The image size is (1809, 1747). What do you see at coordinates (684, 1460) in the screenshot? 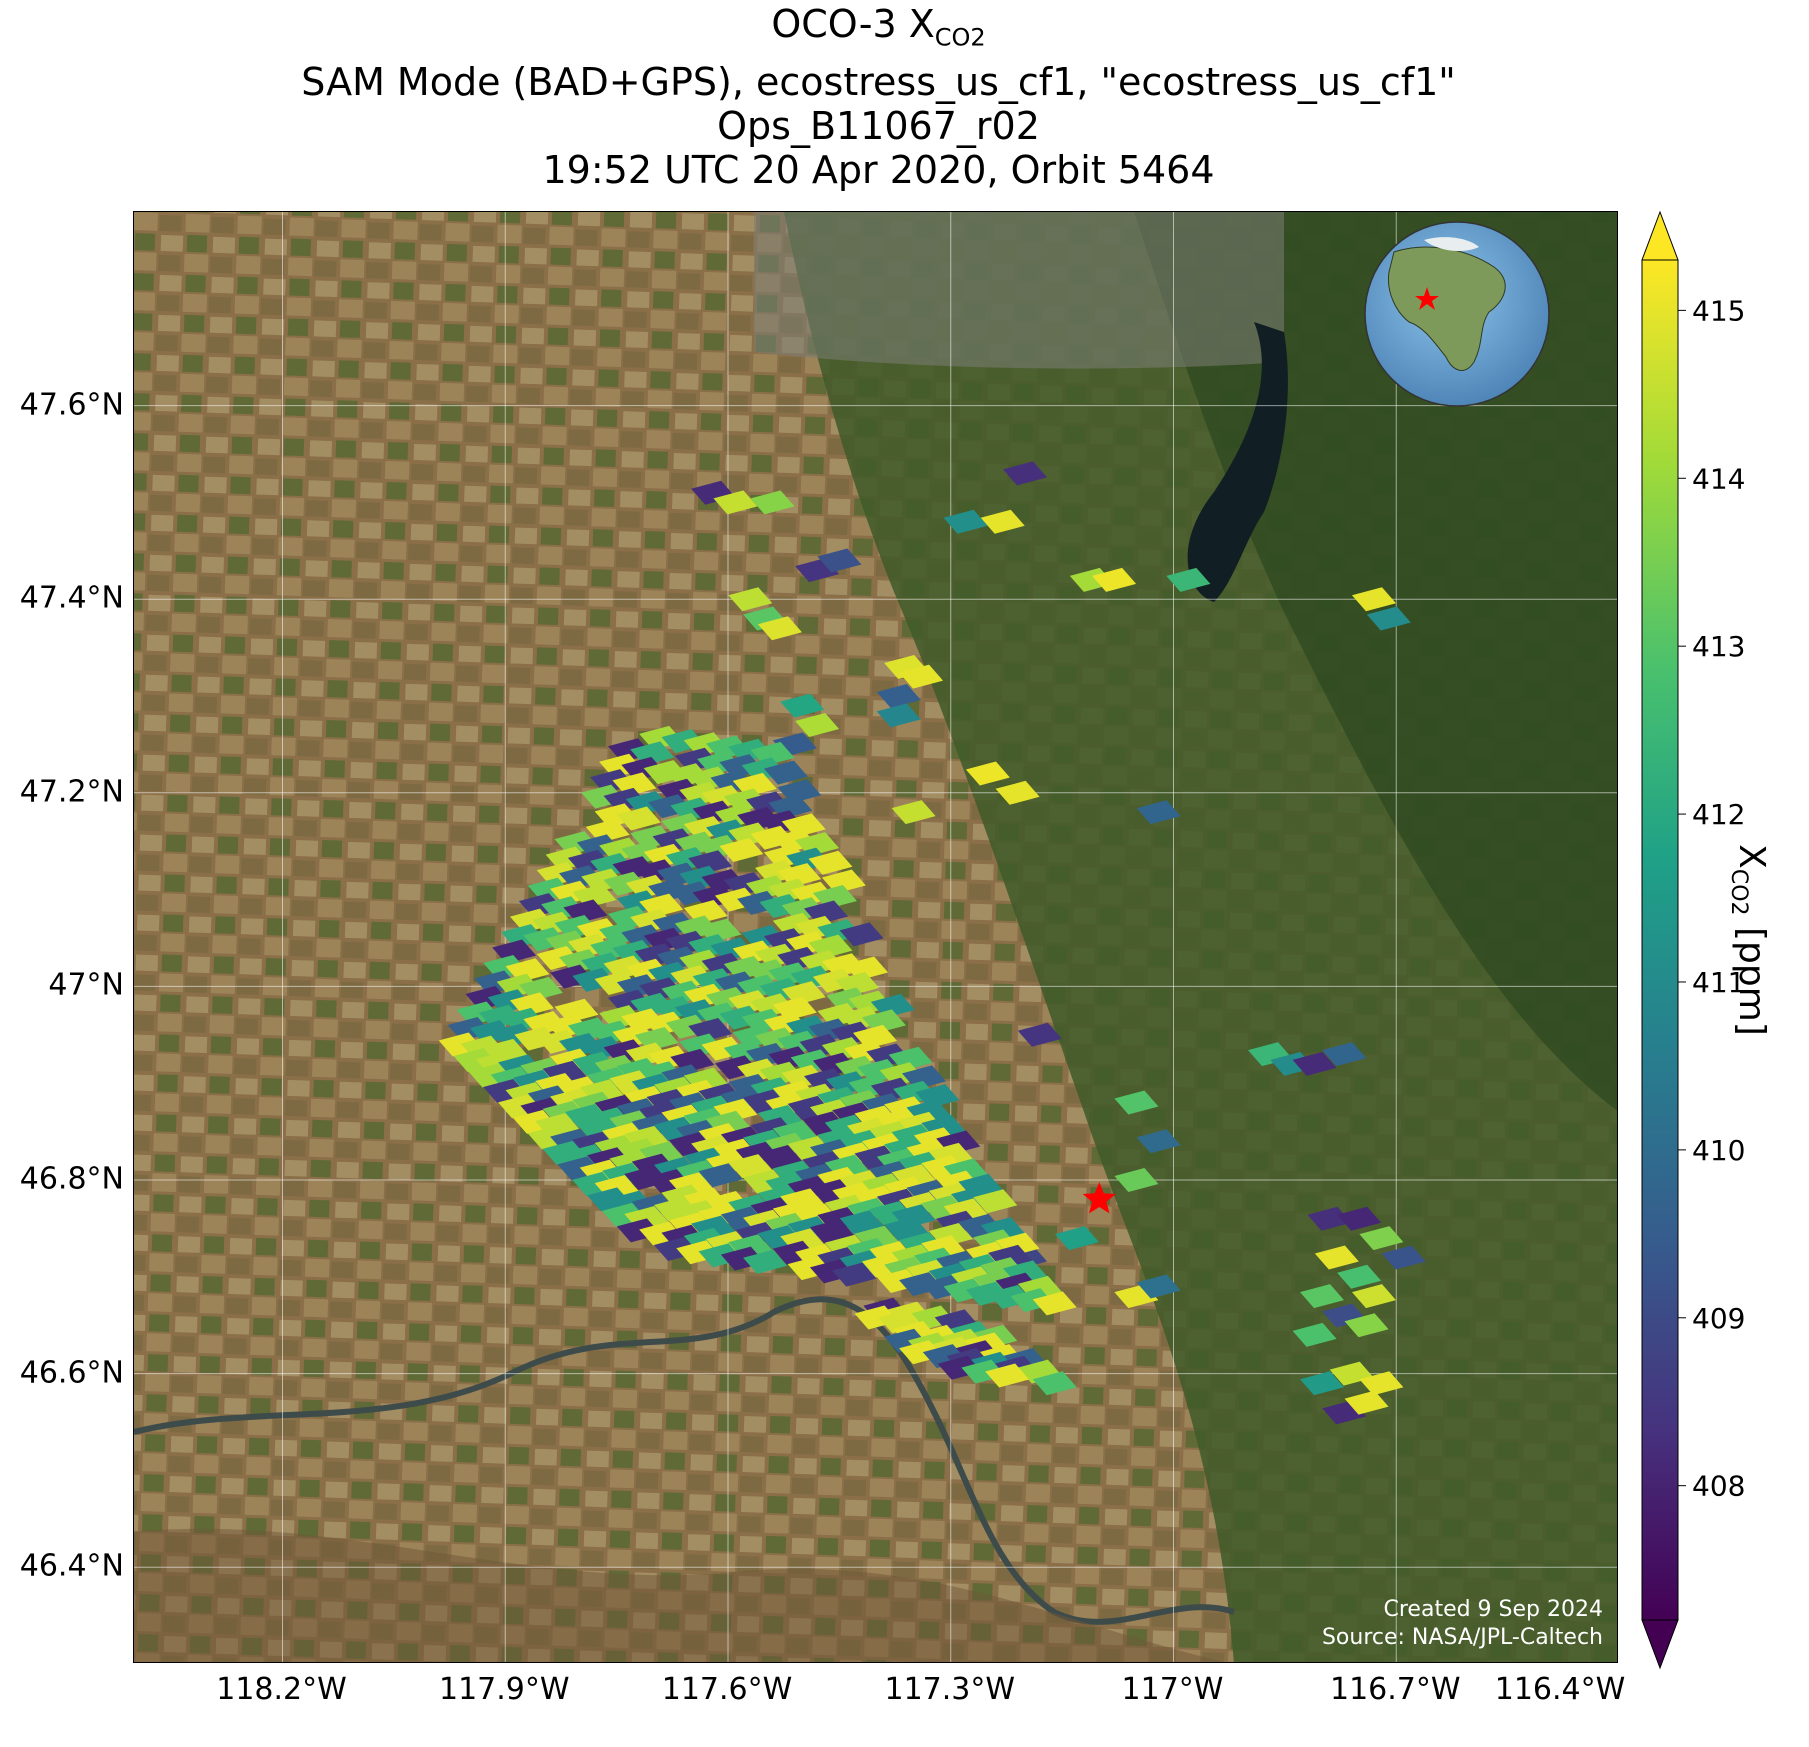
I see `river` at bounding box center [684, 1460].